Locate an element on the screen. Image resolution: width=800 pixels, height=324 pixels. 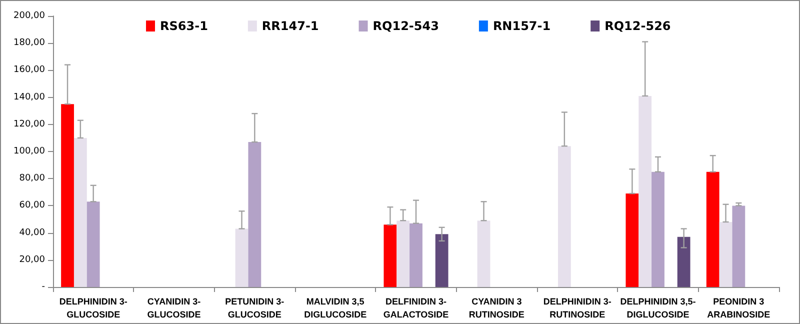
x-tick-label: PEONIDIN 3 ARABINOSIDE is located at coordinates (738, 308).